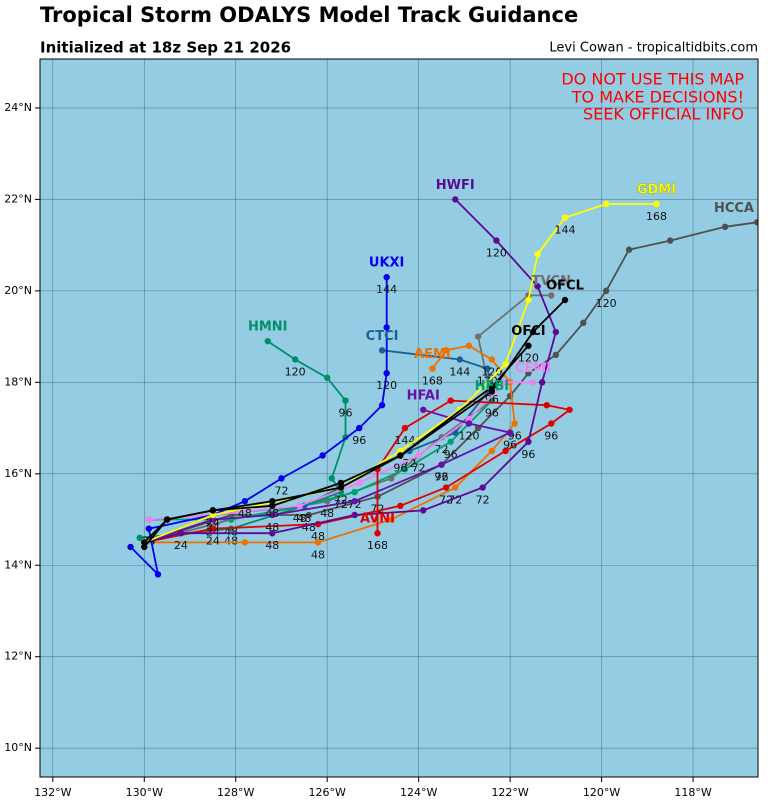 Image resolution: width=768 pixels, height=804 pixels. I want to click on warning-line: TO MAKE DECISIONS!, so click(657, 97).